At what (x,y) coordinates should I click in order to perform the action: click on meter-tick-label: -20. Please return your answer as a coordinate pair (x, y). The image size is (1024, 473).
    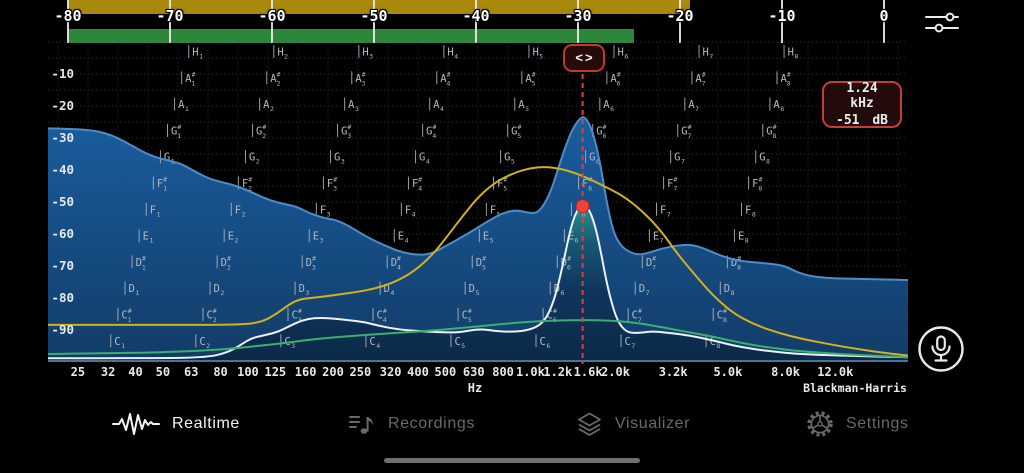
    Looking at the image, I should click on (680, 16).